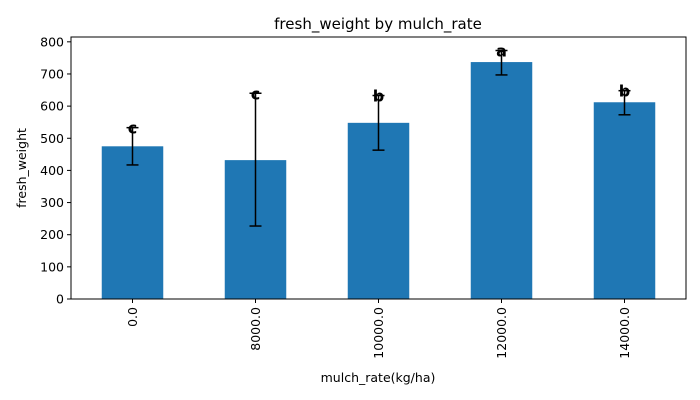 Image resolution: width=700 pixels, height=400 pixels. I want to click on y-tick-label: 700, so click(52, 73).